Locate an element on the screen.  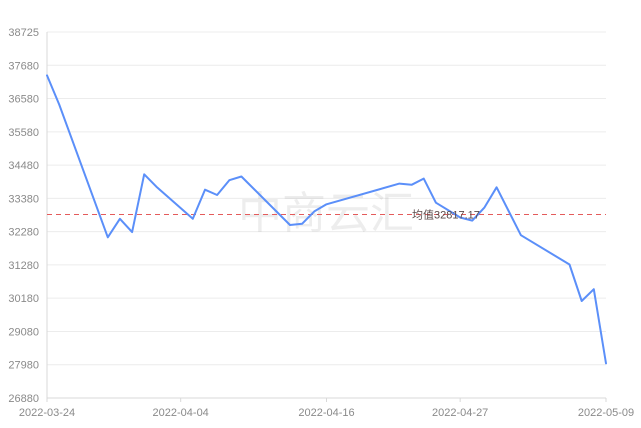
y-tick-label: 30180 is located at coordinates (23, 299).